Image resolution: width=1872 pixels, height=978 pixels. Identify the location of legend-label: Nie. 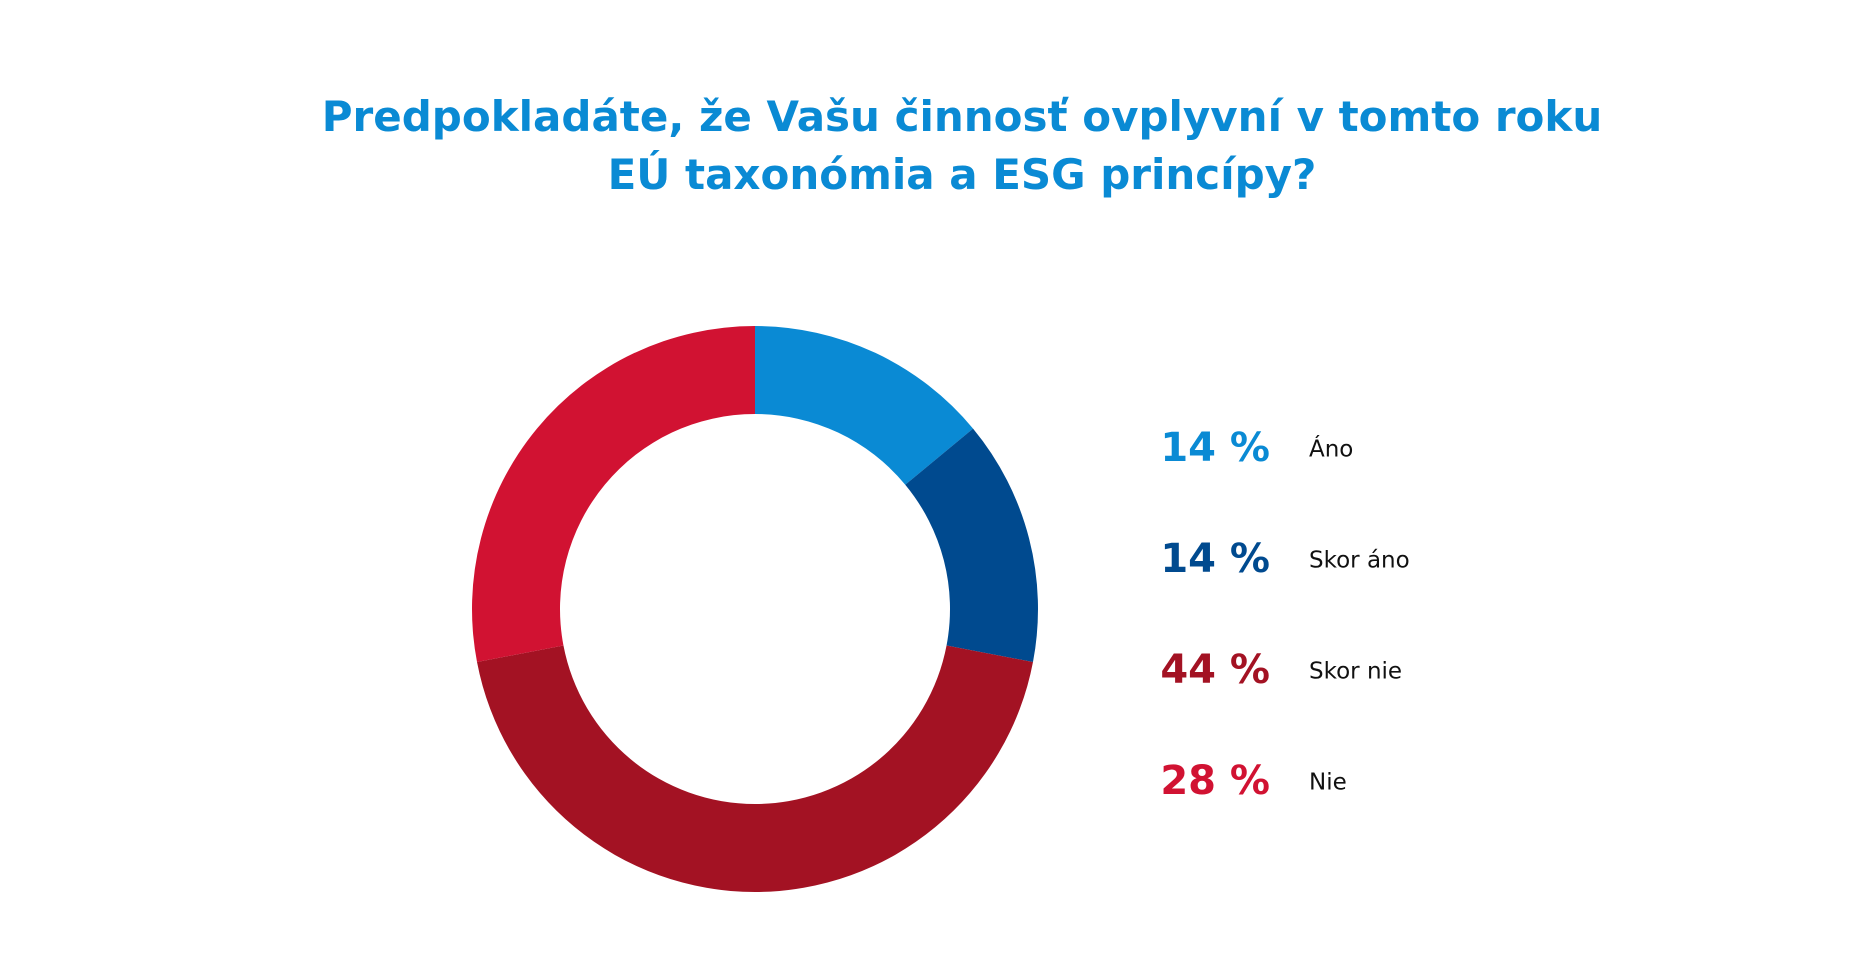
(1328, 783).